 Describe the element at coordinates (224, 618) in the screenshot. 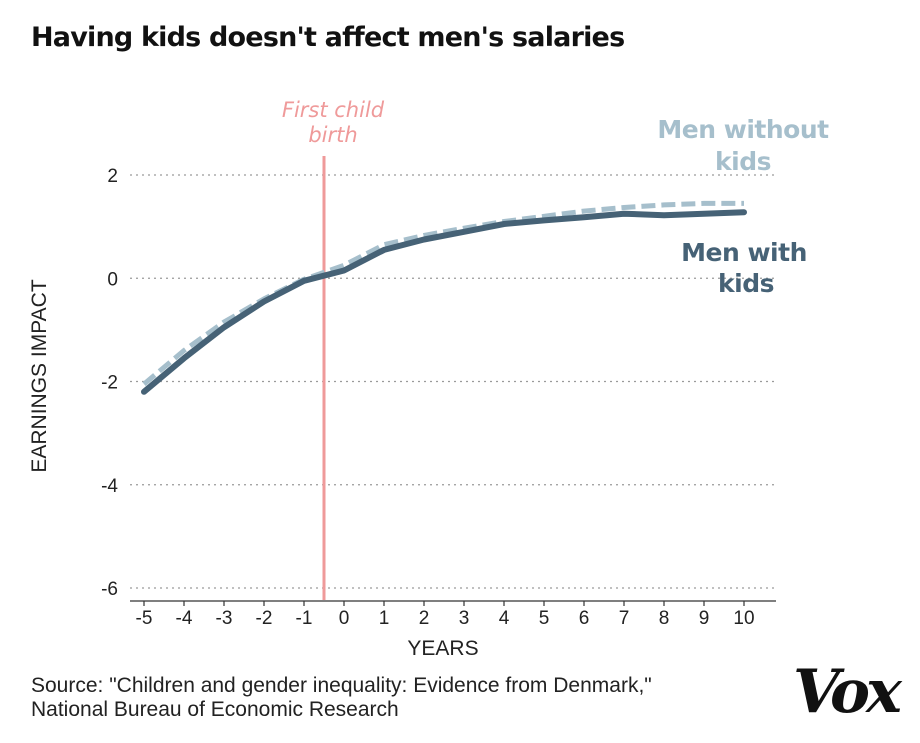

I see `x-tick-label: -3` at that location.